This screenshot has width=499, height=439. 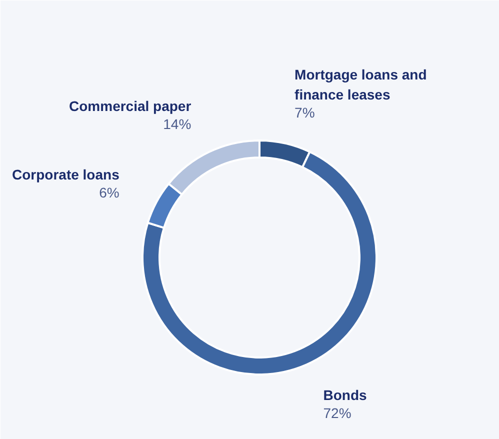 What do you see at coordinates (304, 112) in the screenshot?
I see `data-label: 7%` at bounding box center [304, 112].